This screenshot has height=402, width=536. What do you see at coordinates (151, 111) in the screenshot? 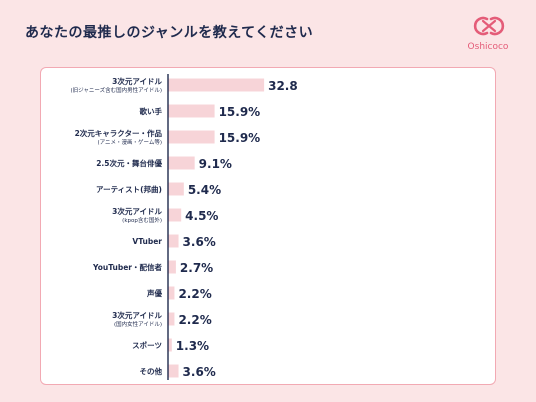
I see `category-label: 歌い手` at bounding box center [151, 111].